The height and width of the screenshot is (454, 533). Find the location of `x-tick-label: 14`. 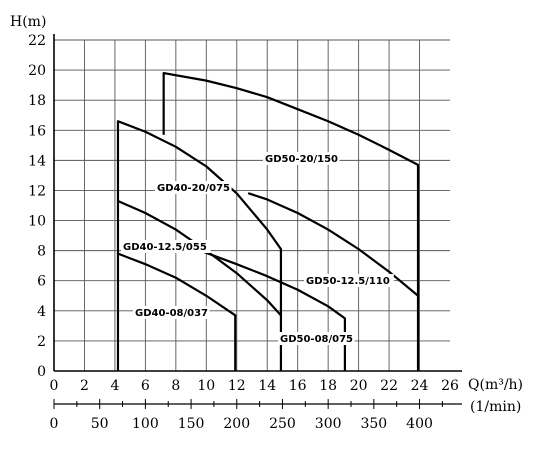

x-tick-label: 14 is located at coordinates (267, 386).